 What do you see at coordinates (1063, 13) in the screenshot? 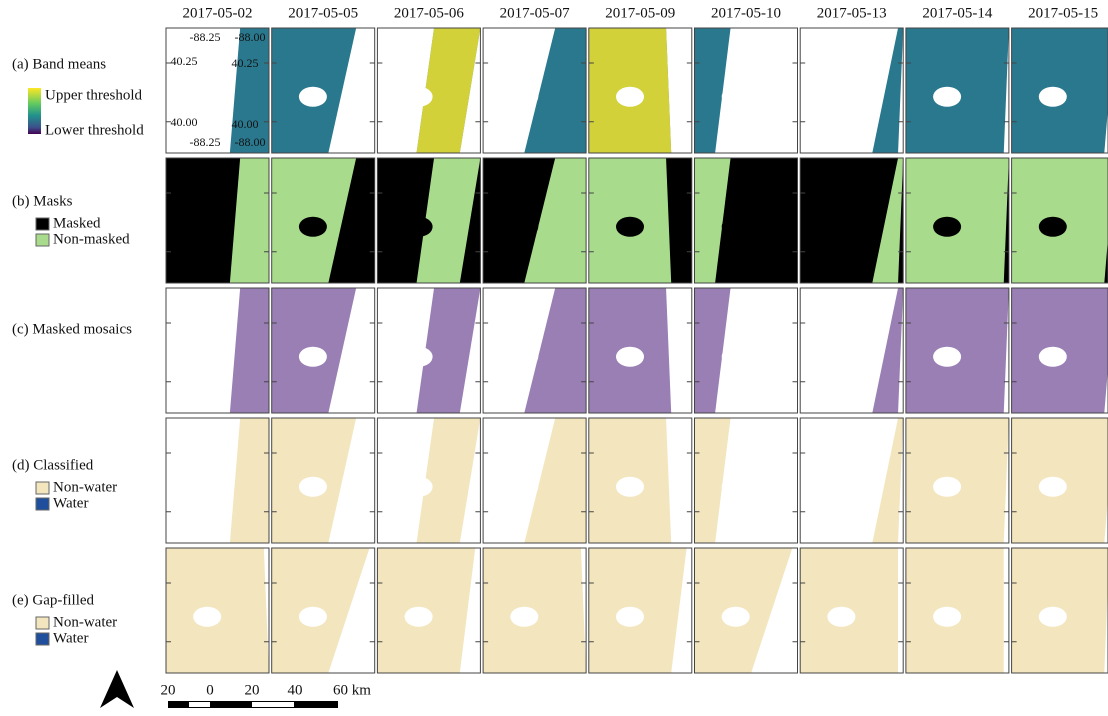
I see `column-date: 2017-05-15` at bounding box center [1063, 13].